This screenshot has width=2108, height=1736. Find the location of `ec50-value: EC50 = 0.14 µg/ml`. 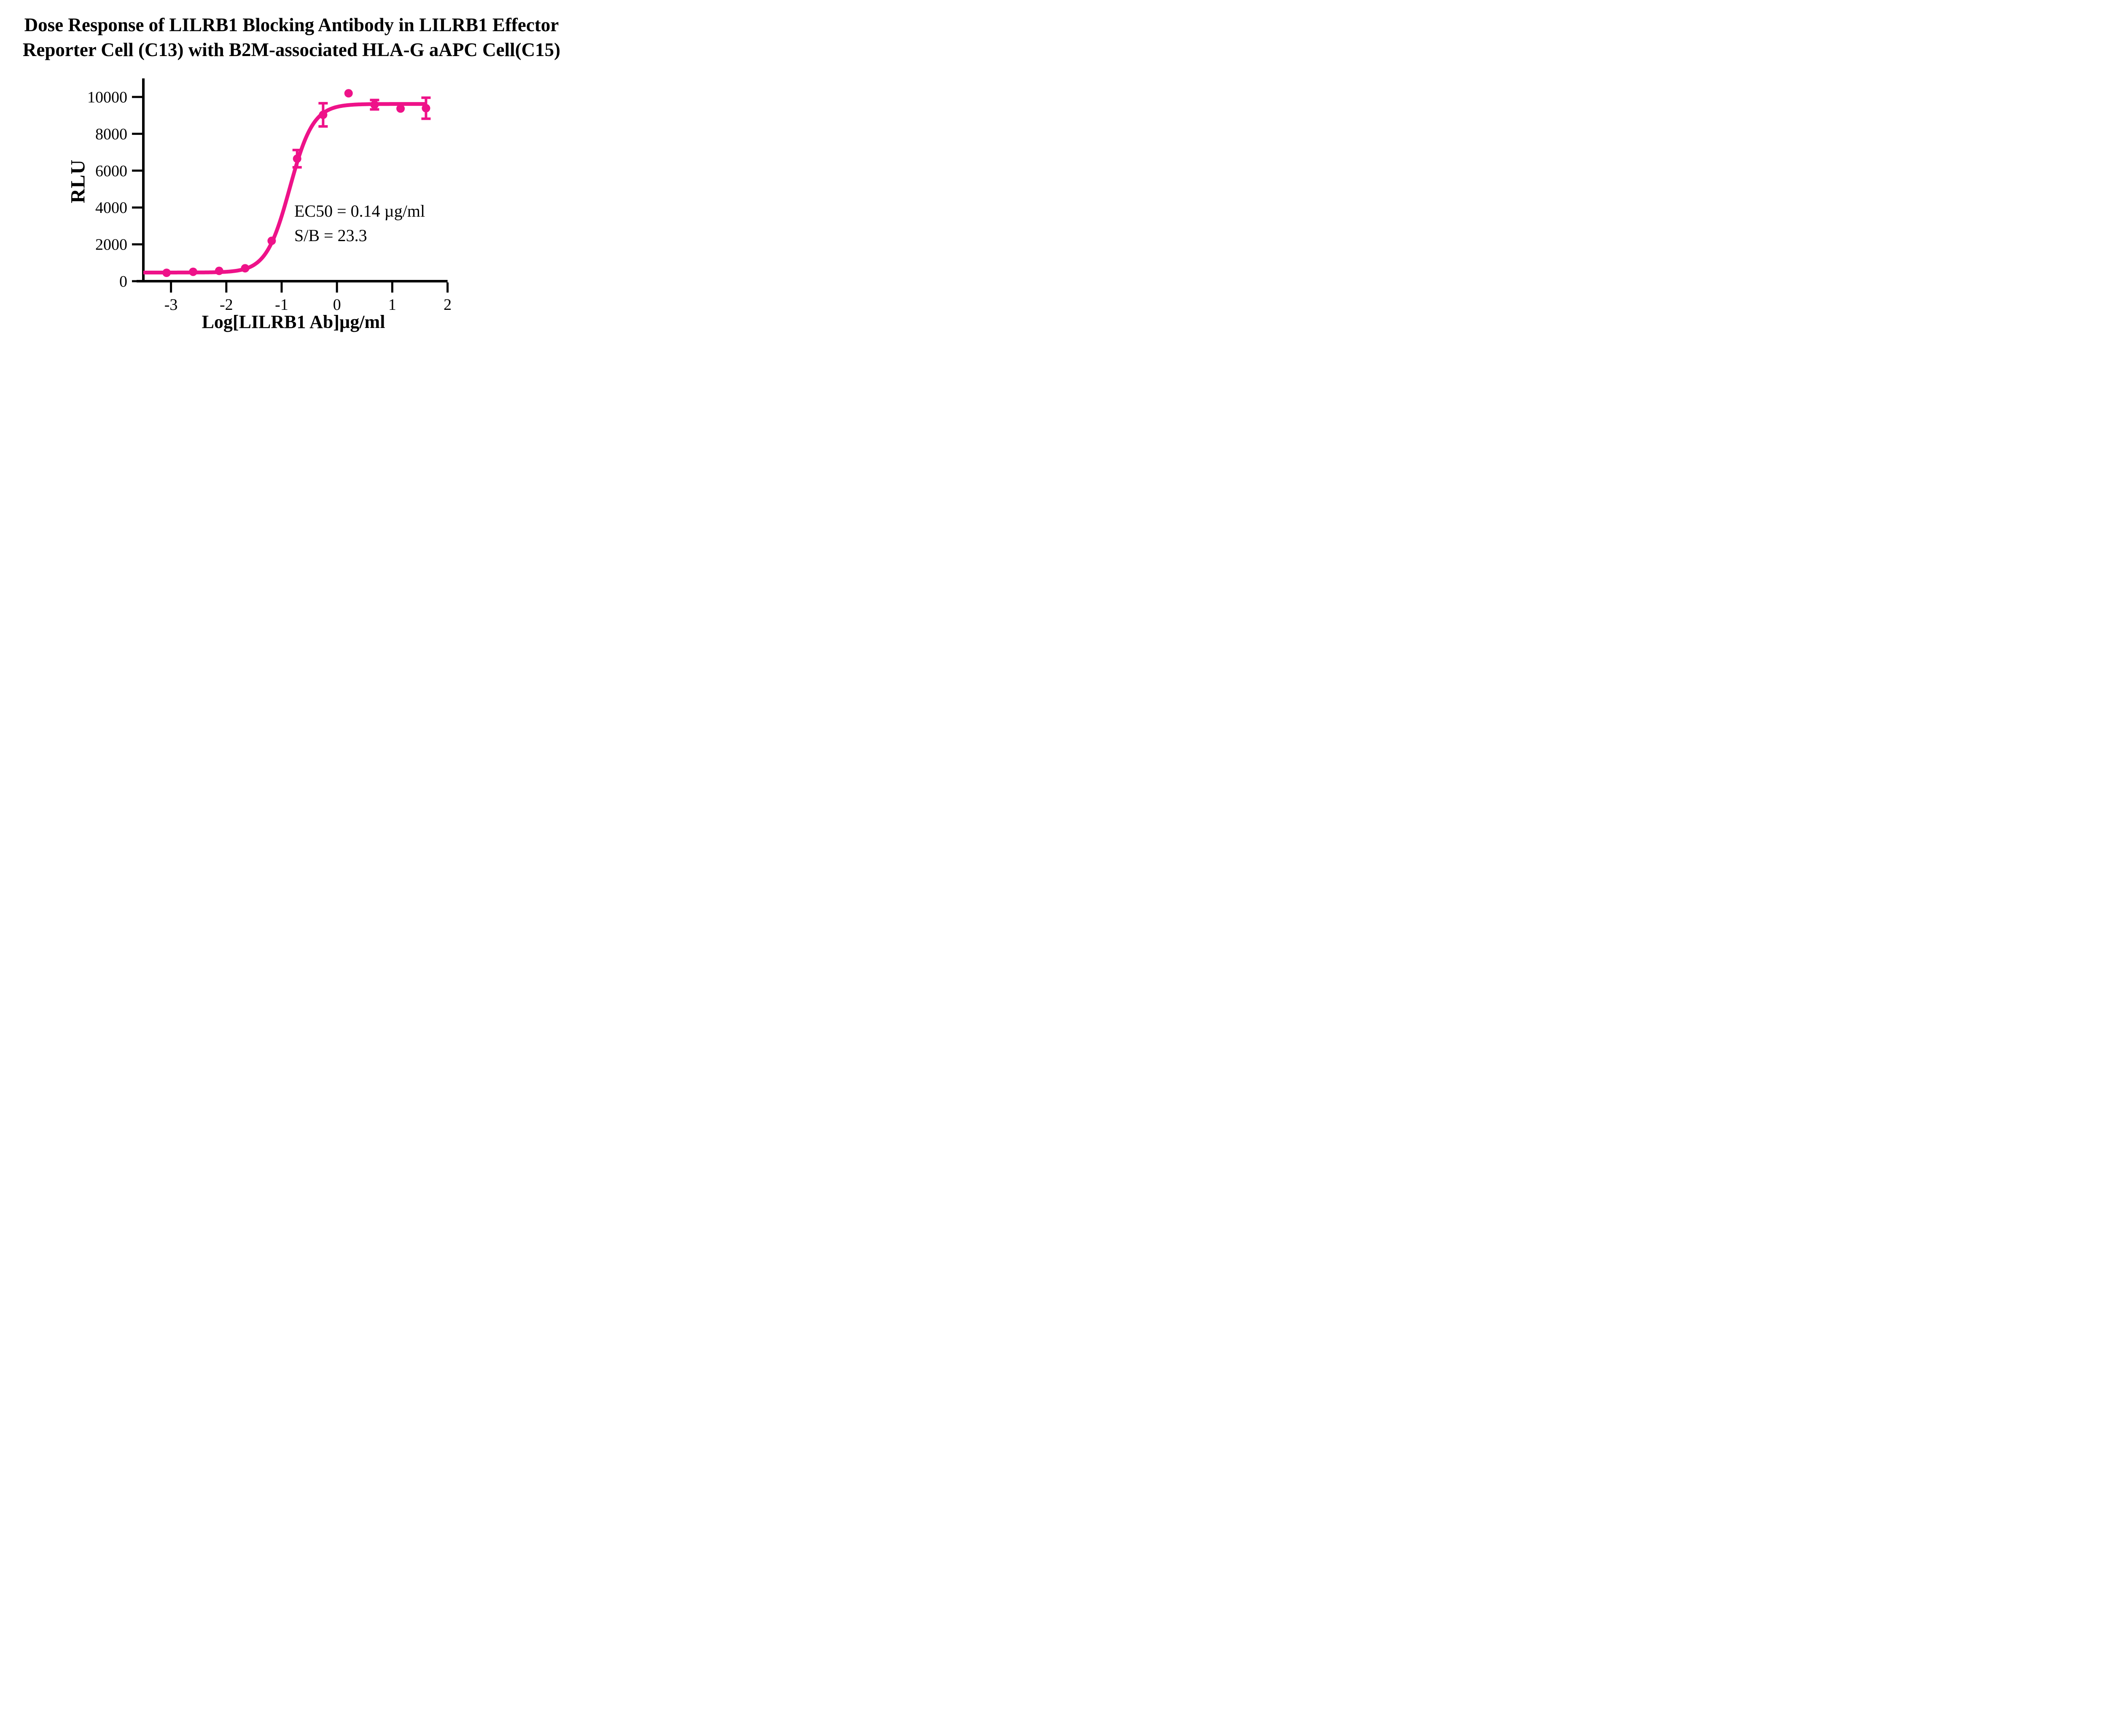

ec50-value: EC50 = 0.14 µg/ml is located at coordinates (359, 211).